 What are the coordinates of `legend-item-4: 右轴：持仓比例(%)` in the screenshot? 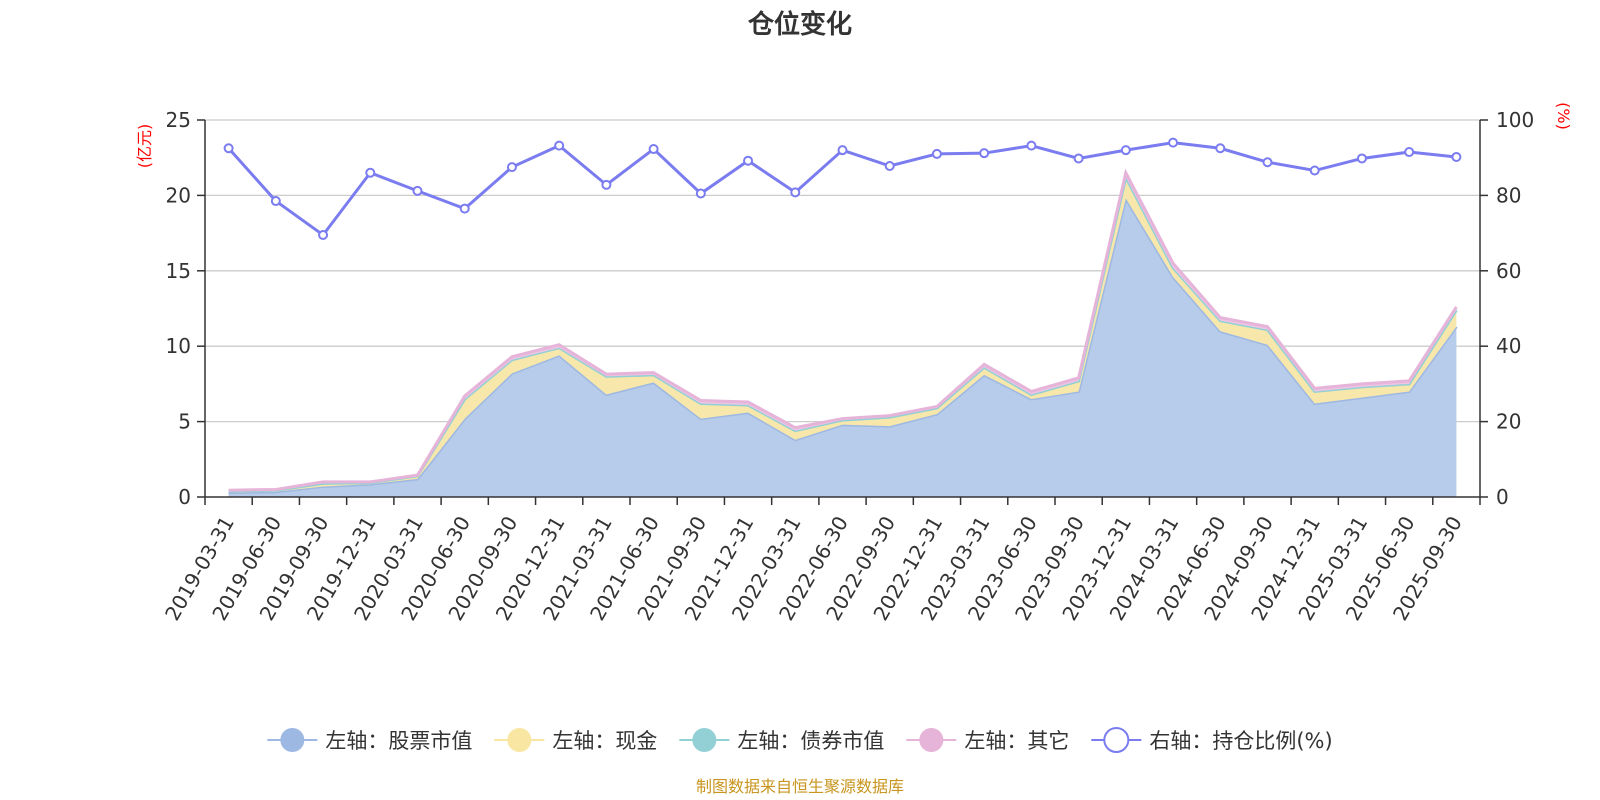 It's located at (1212, 740).